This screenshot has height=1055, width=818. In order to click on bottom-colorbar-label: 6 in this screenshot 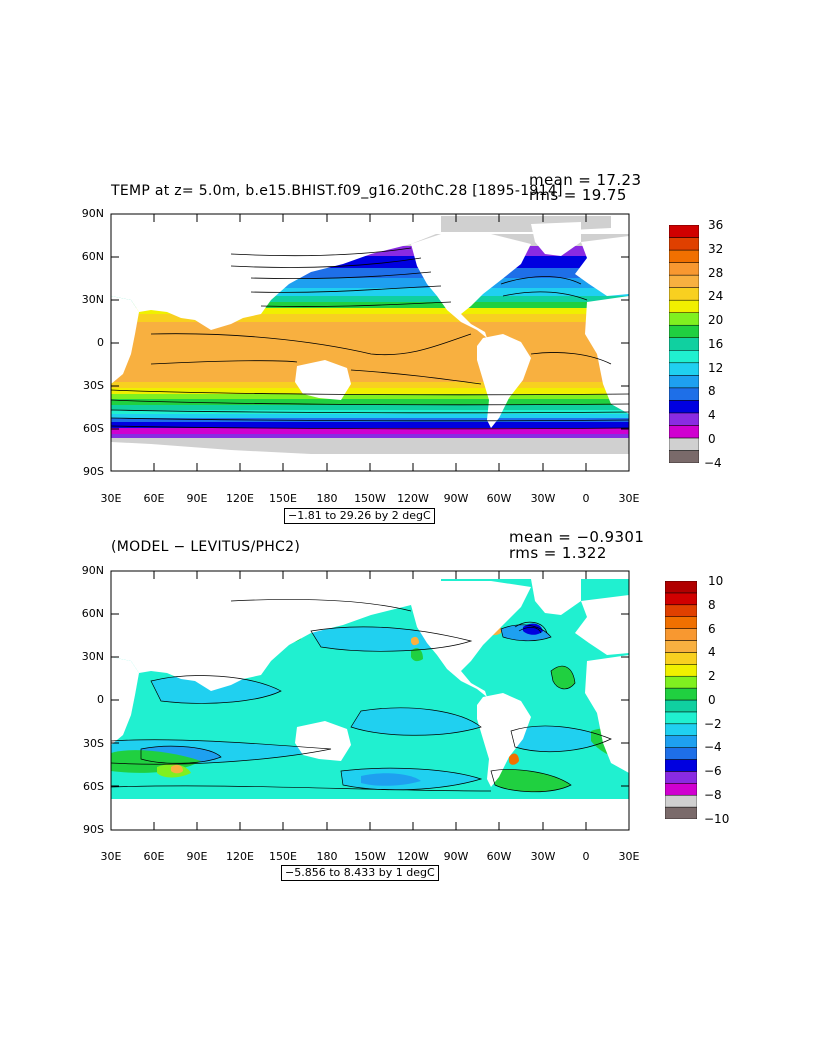, I will do `click(712, 629)`.